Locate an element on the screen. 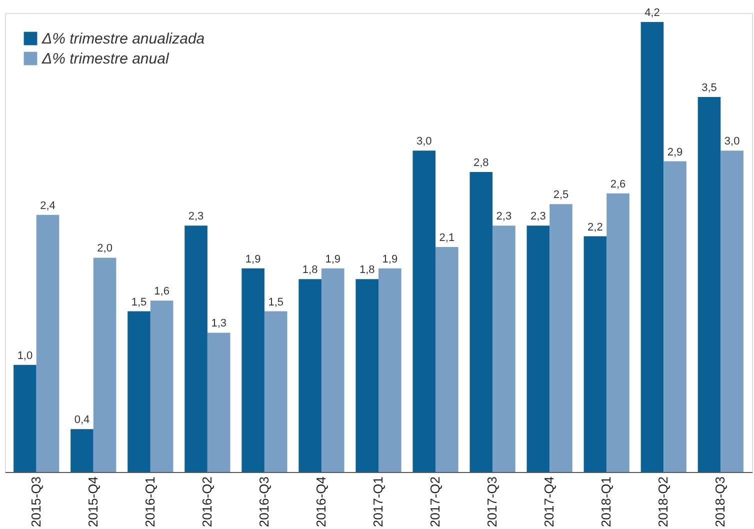 This screenshot has width=754, height=529. legend-label: Δ% trimestre anual is located at coordinates (105, 59).